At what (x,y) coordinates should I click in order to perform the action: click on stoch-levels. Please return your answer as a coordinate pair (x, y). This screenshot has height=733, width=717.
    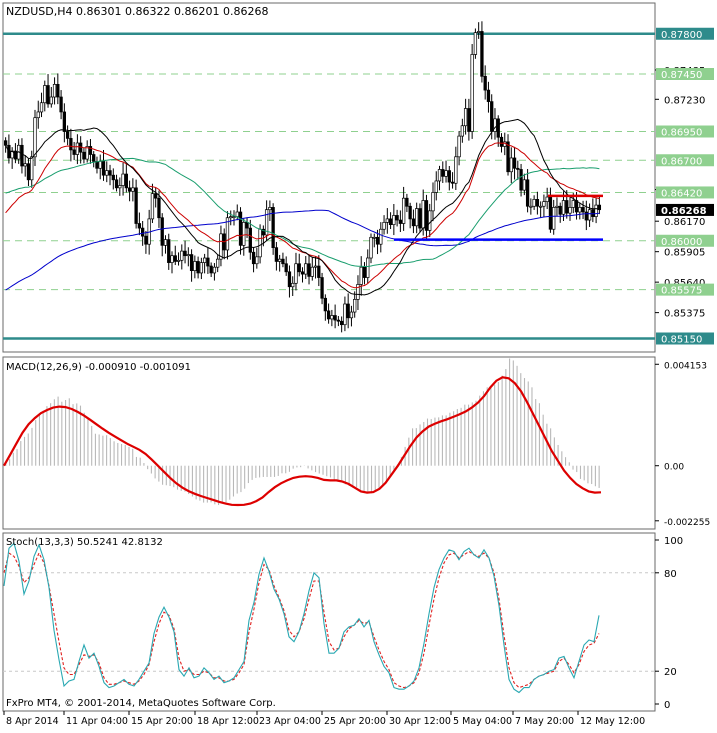
    Looking at the image, I should click on (329, 622).